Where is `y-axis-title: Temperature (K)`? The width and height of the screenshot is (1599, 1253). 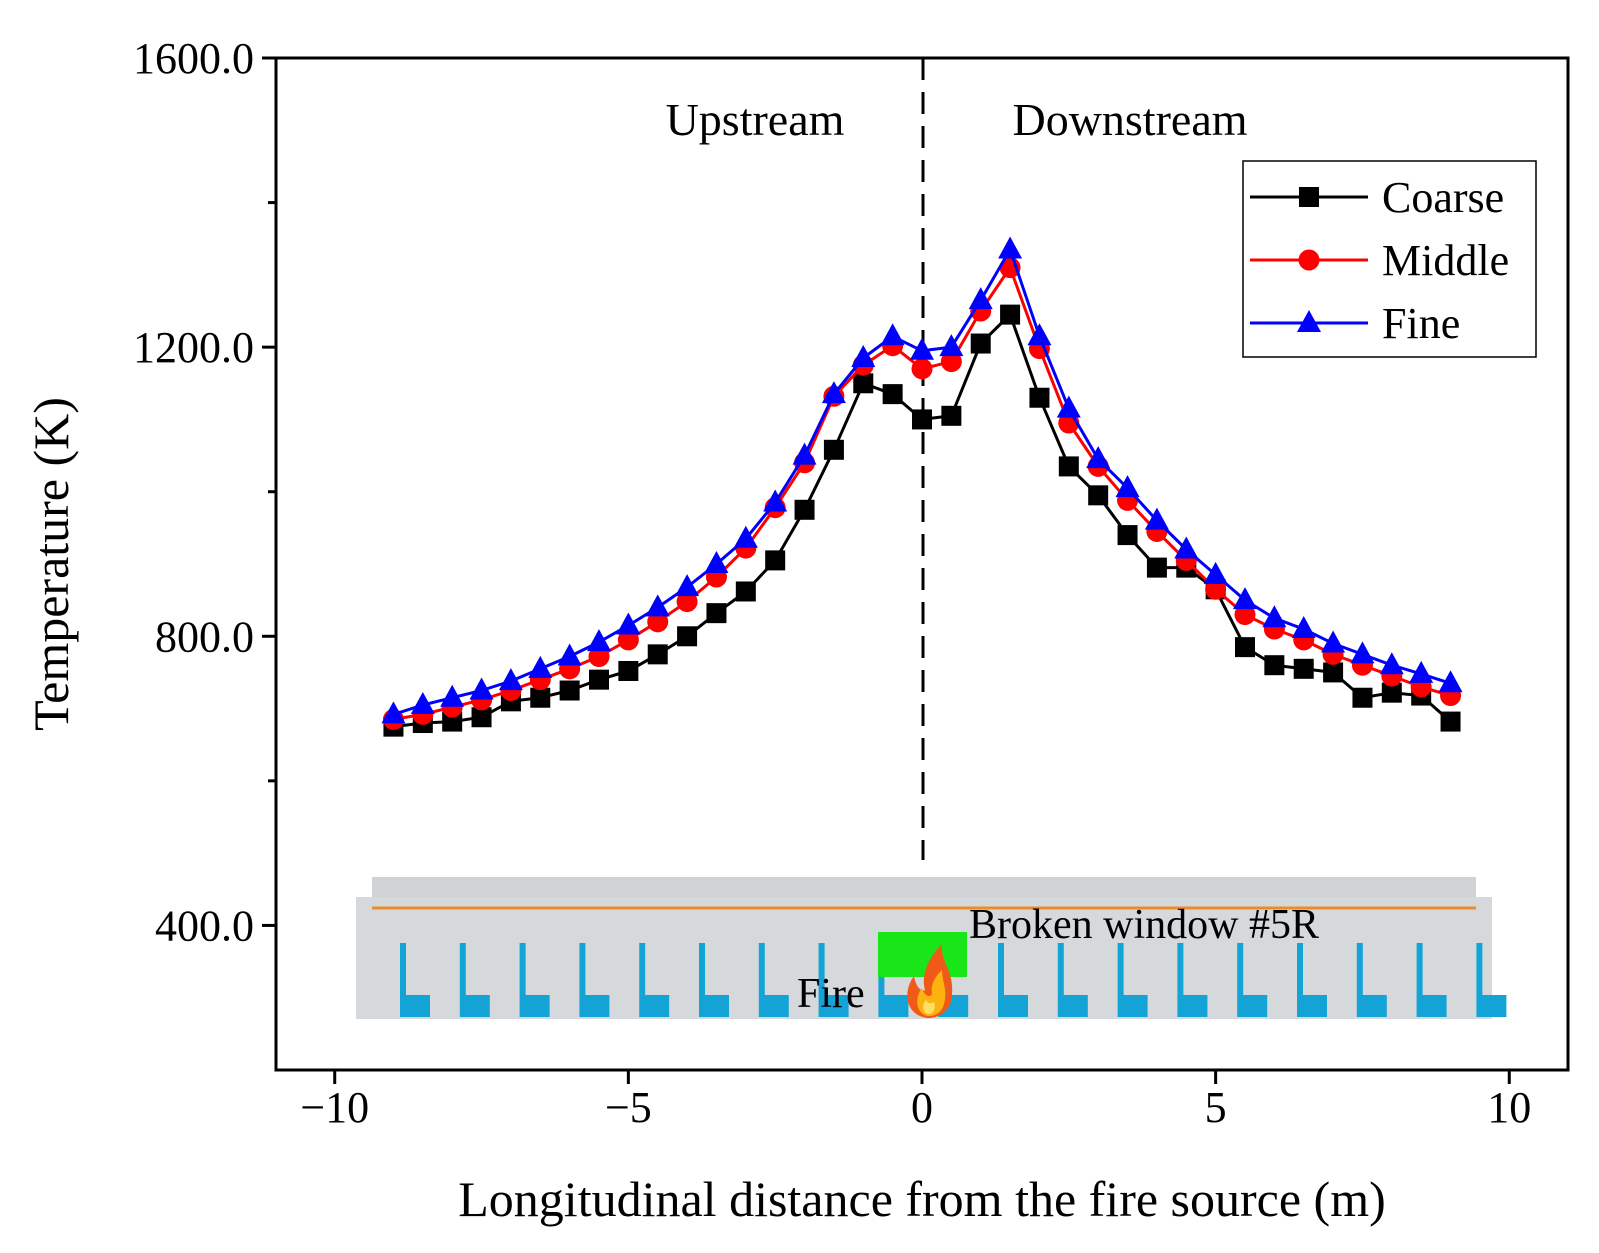 y-axis-title: Temperature (K) is located at coordinates (51, 564).